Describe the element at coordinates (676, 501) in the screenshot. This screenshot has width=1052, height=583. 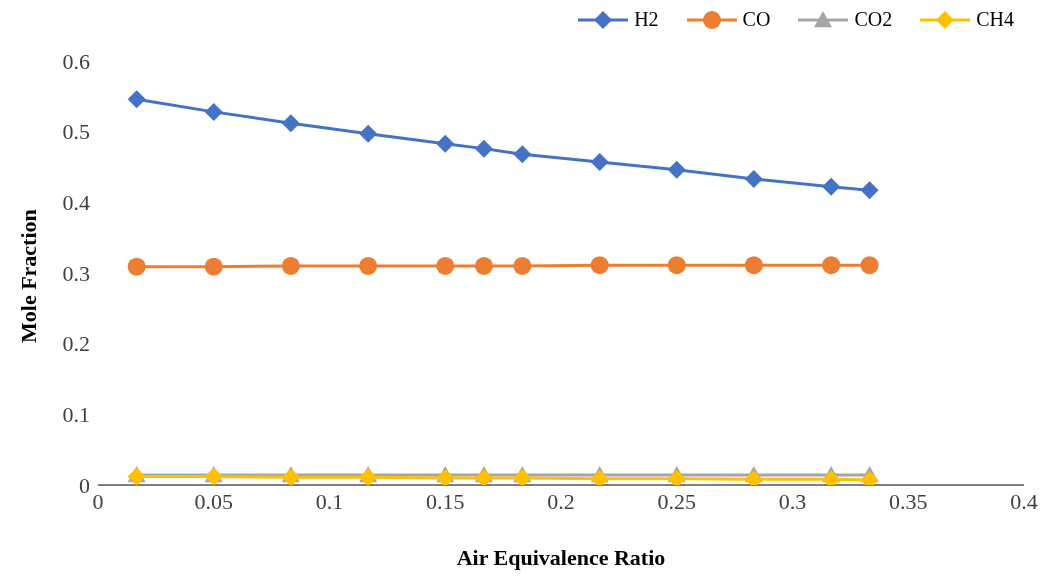
I see `x-tick-label: 0.25` at that location.